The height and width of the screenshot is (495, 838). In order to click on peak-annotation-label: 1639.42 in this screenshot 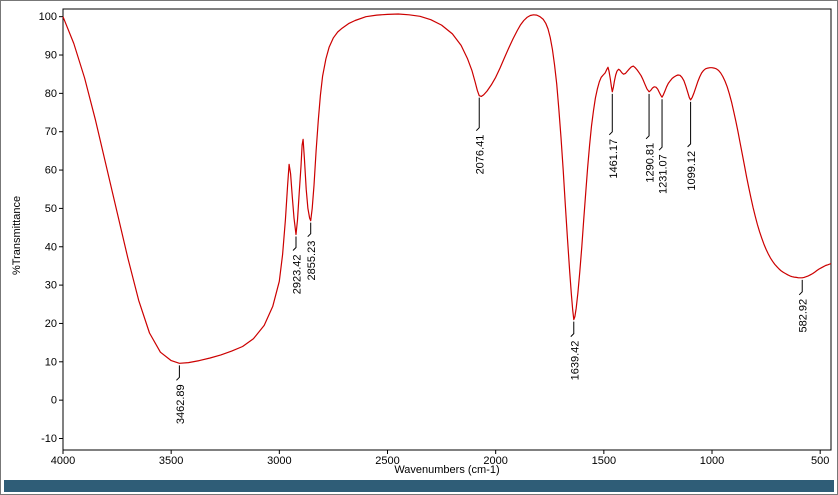, I will do `click(575, 361)`.